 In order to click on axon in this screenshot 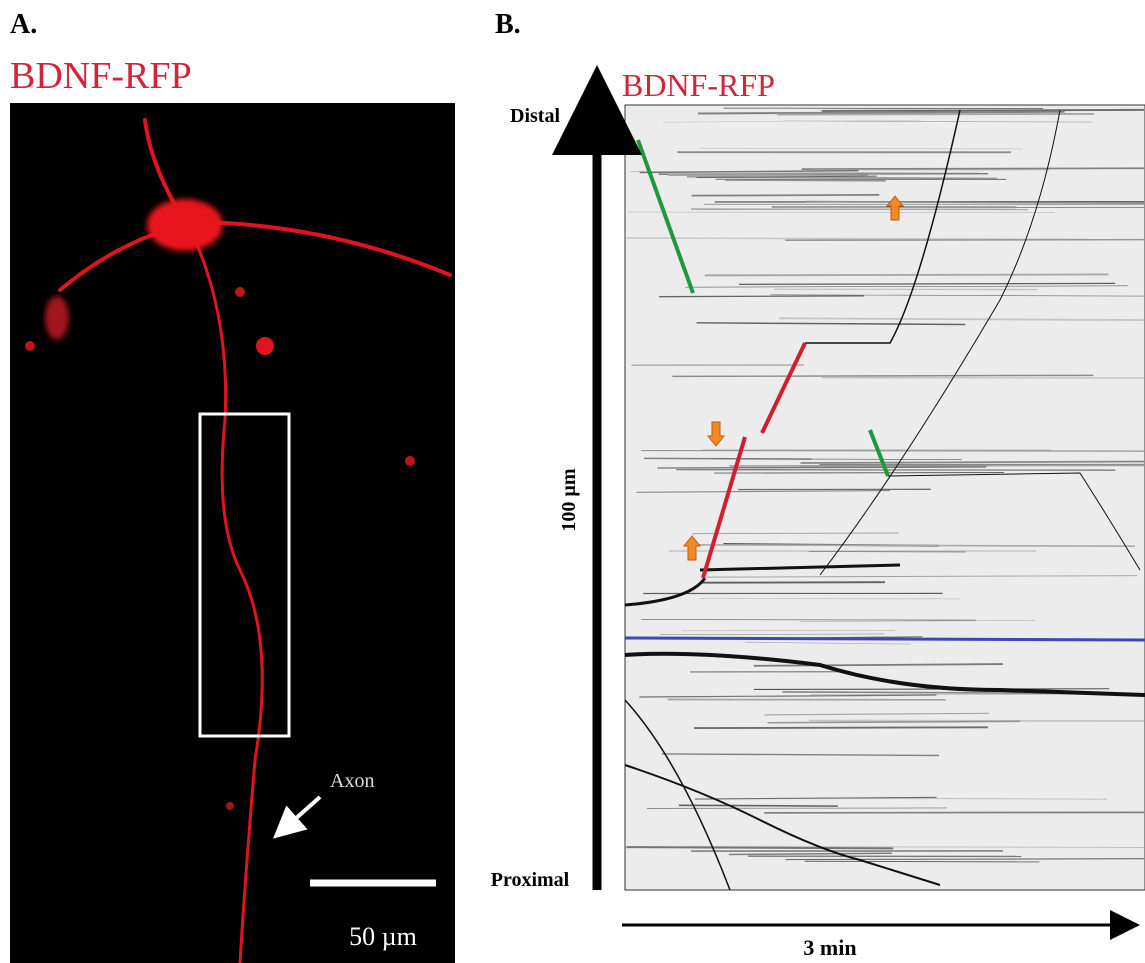, I will do `click(228, 600)`.